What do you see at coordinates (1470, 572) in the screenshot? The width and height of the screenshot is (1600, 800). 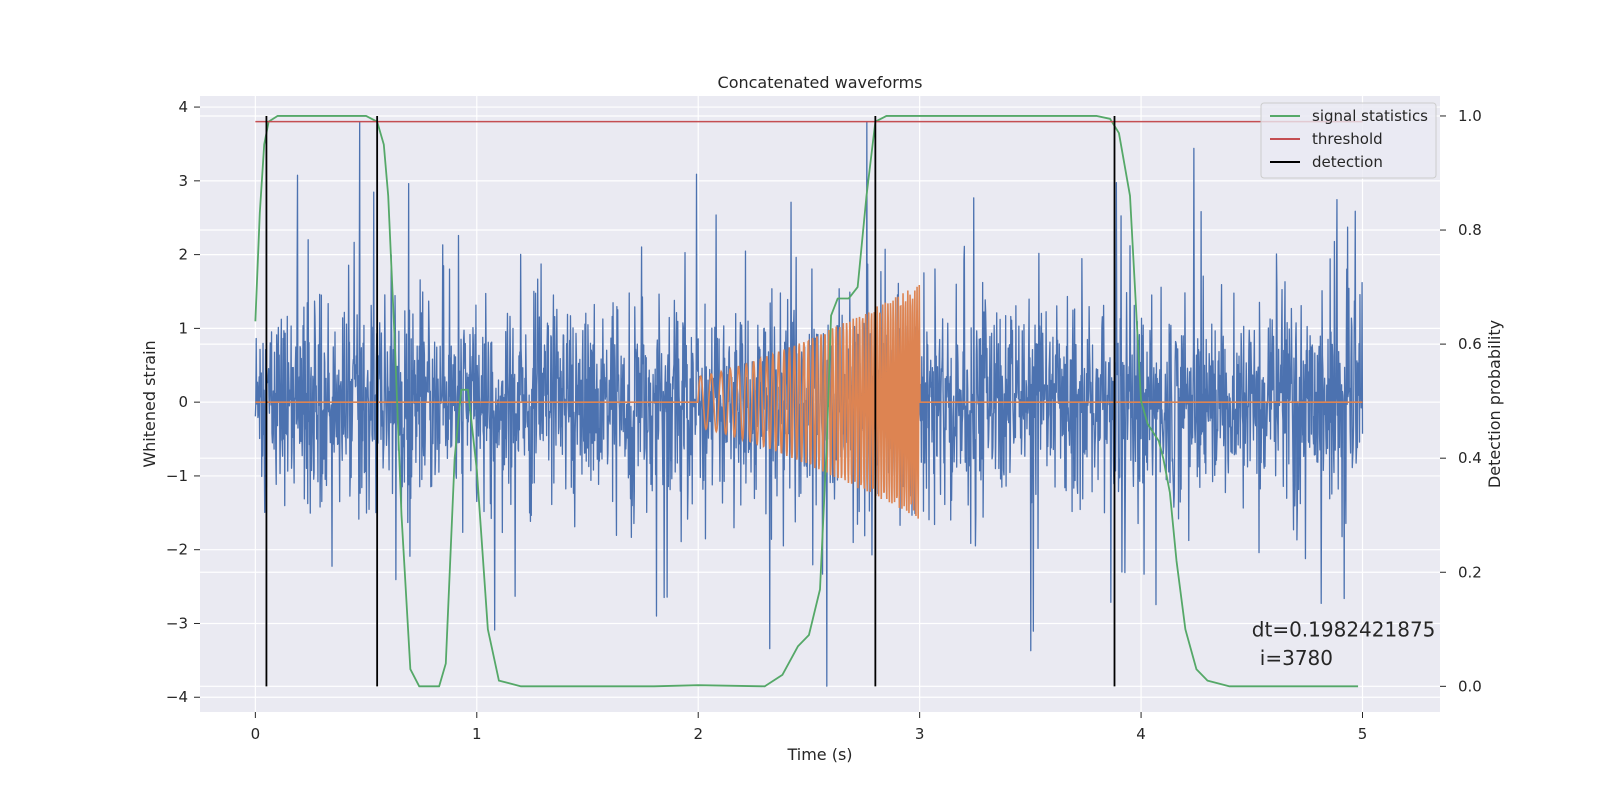 I see `y-tick-label-right: 0.2` at bounding box center [1470, 572].